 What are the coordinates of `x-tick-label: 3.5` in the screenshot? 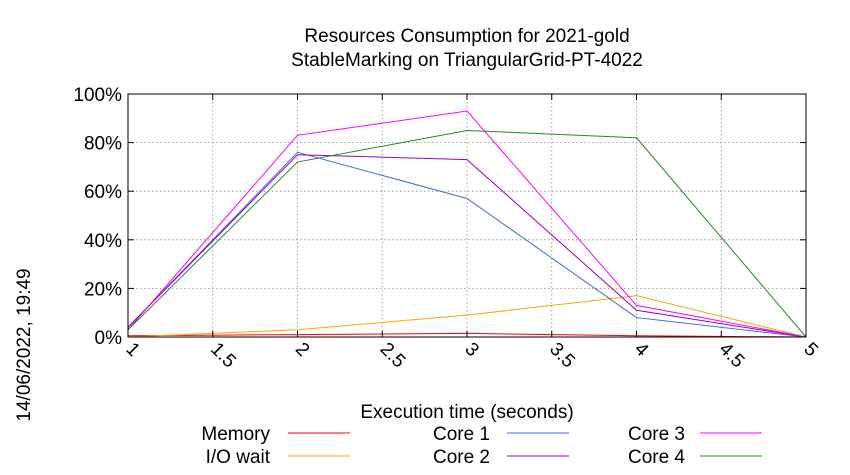 It's located at (562, 356).